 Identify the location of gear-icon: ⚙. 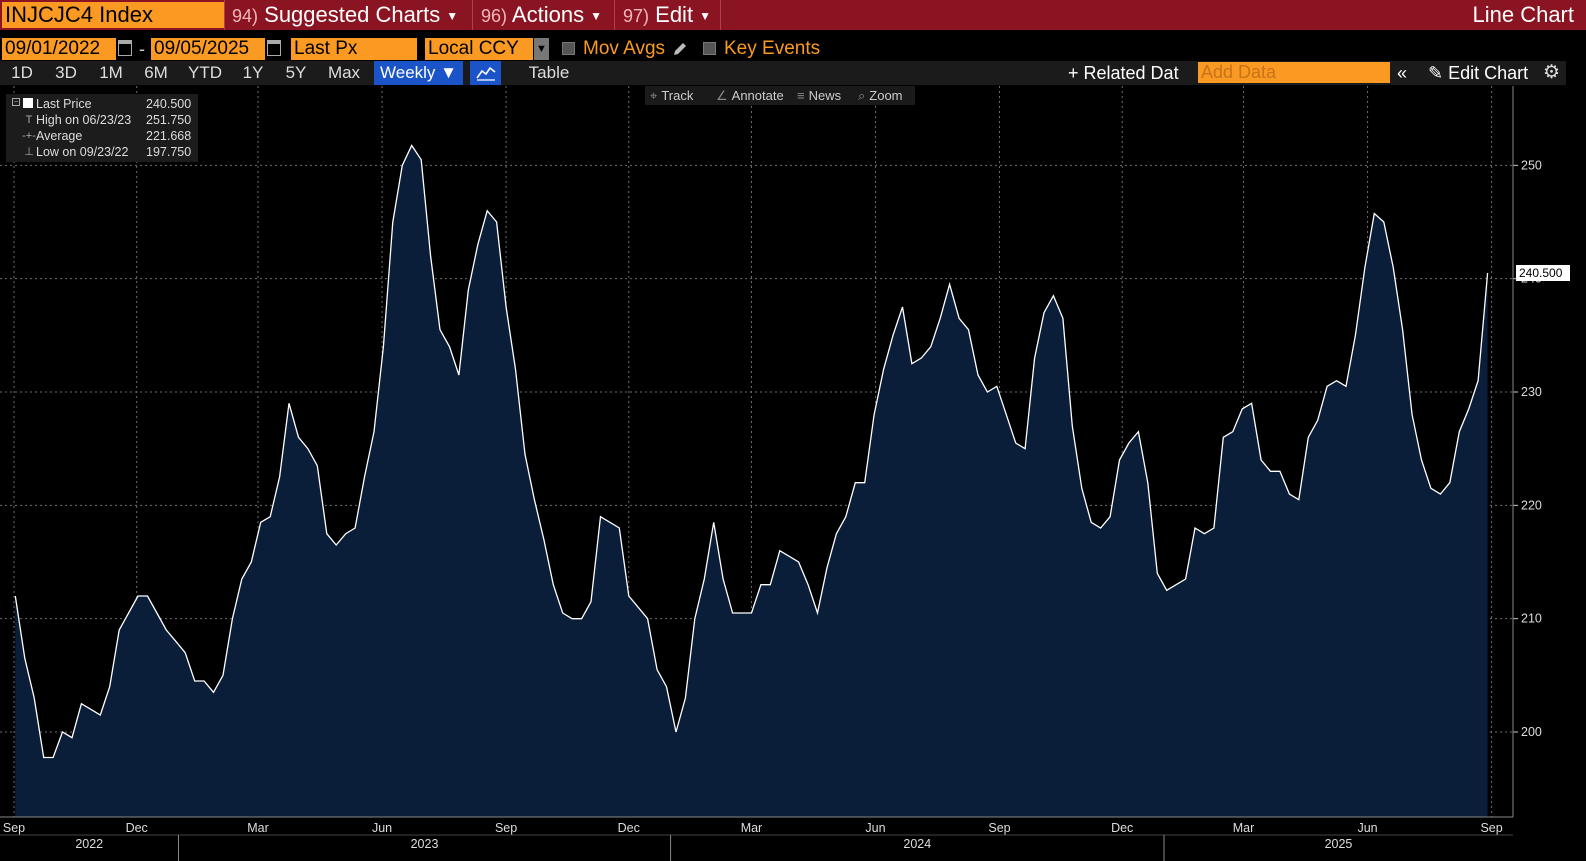
(1552, 72).